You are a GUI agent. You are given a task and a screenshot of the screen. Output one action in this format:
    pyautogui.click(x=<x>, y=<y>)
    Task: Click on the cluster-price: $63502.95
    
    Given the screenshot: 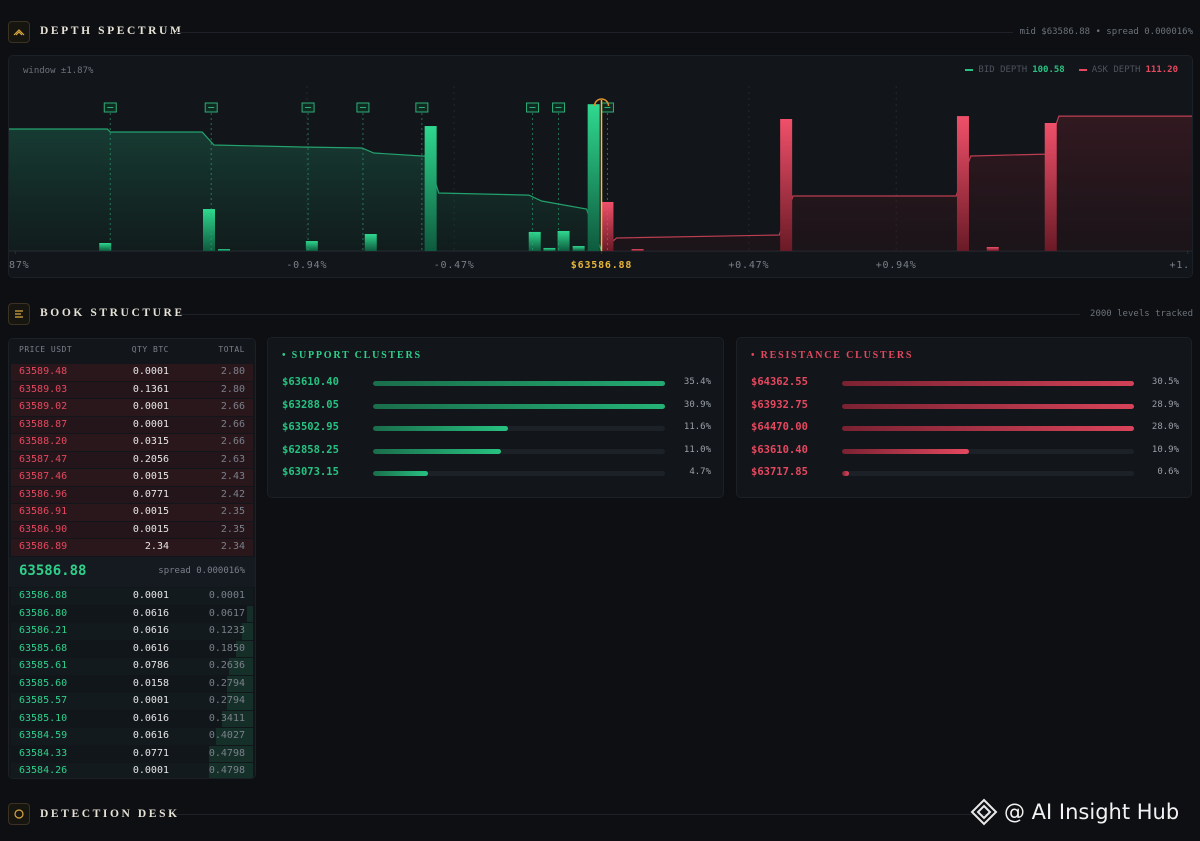 What is the action you would take?
    pyautogui.click(x=310, y=427)
    